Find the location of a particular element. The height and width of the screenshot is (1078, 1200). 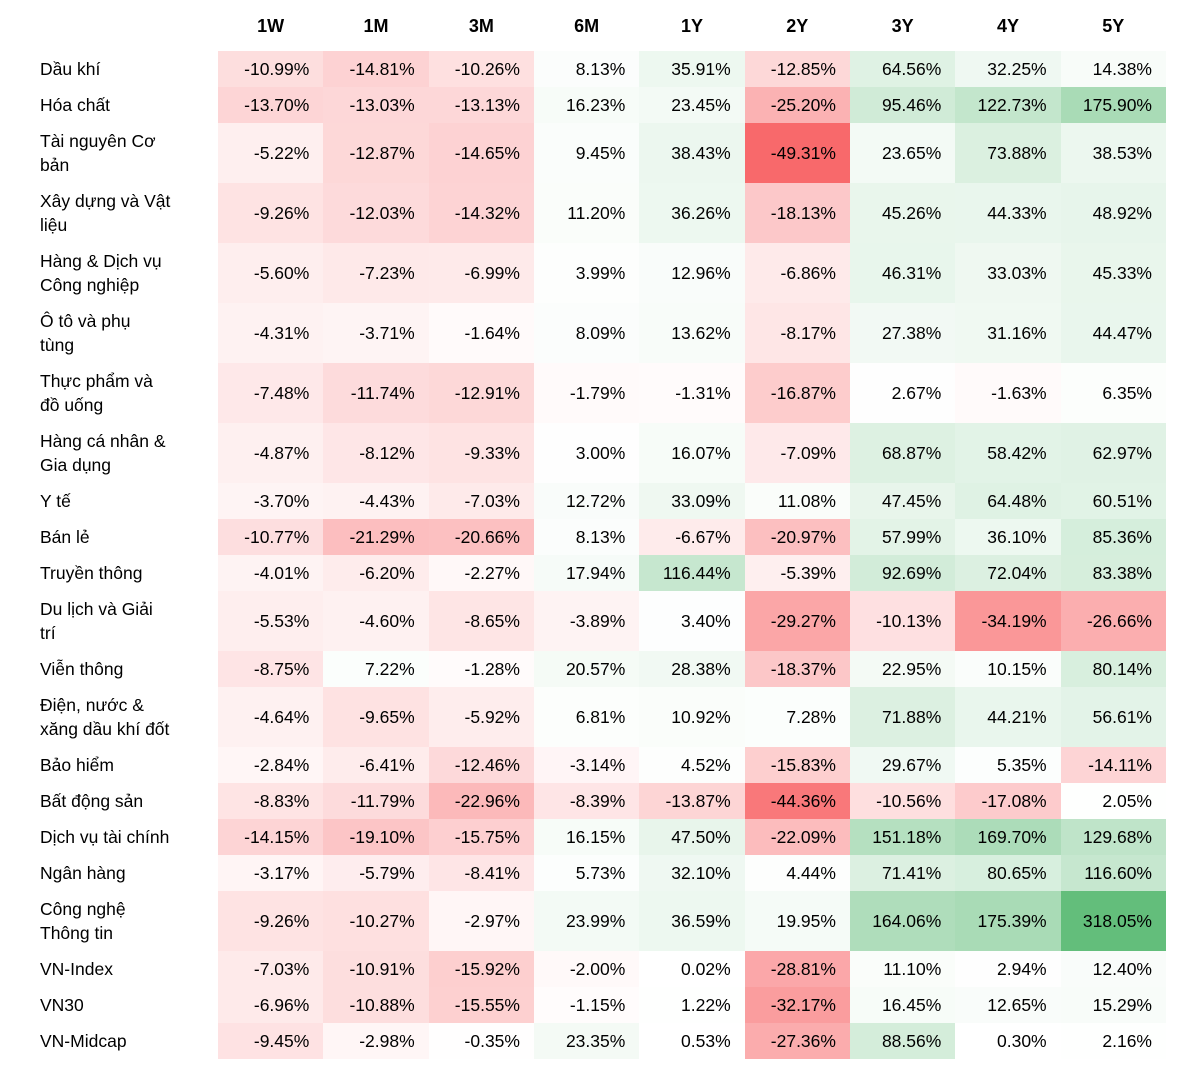

heatmap-cell: -1.31% is located at coordinates (692, 393).